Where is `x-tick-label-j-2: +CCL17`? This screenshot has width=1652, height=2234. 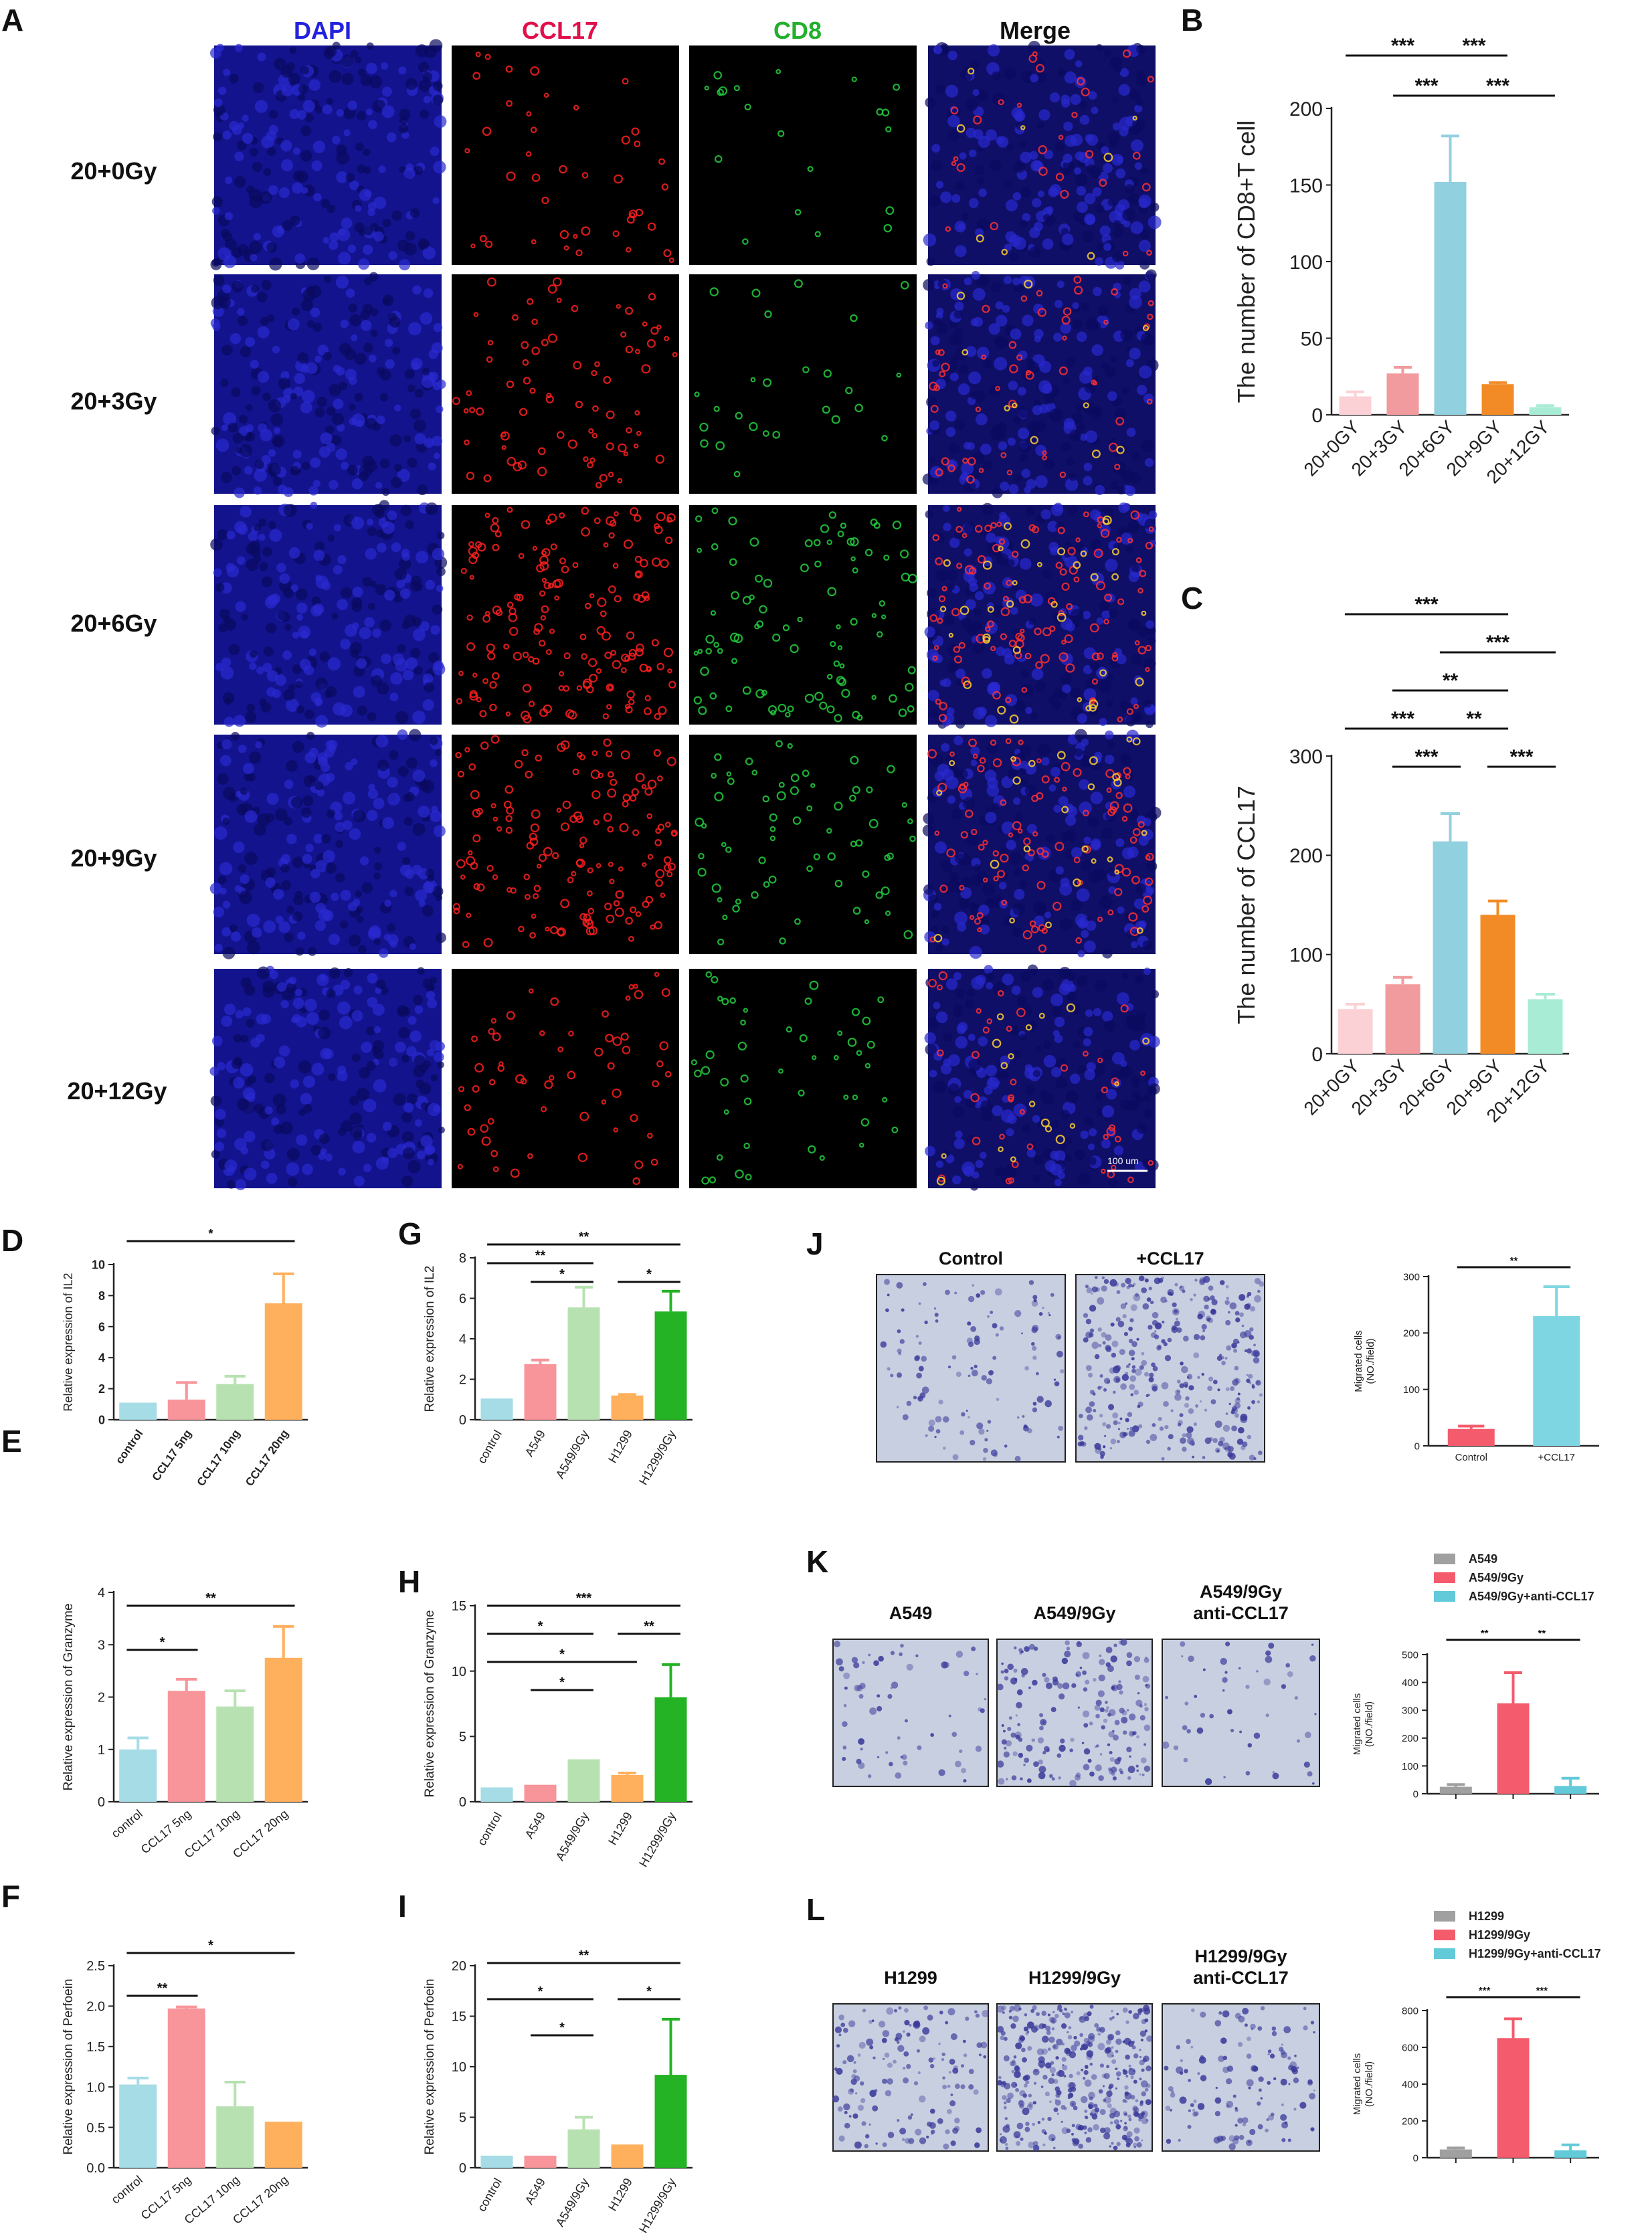 x-tick-label-j-2: +CCL17 is located at coordinates (1557, 1458).